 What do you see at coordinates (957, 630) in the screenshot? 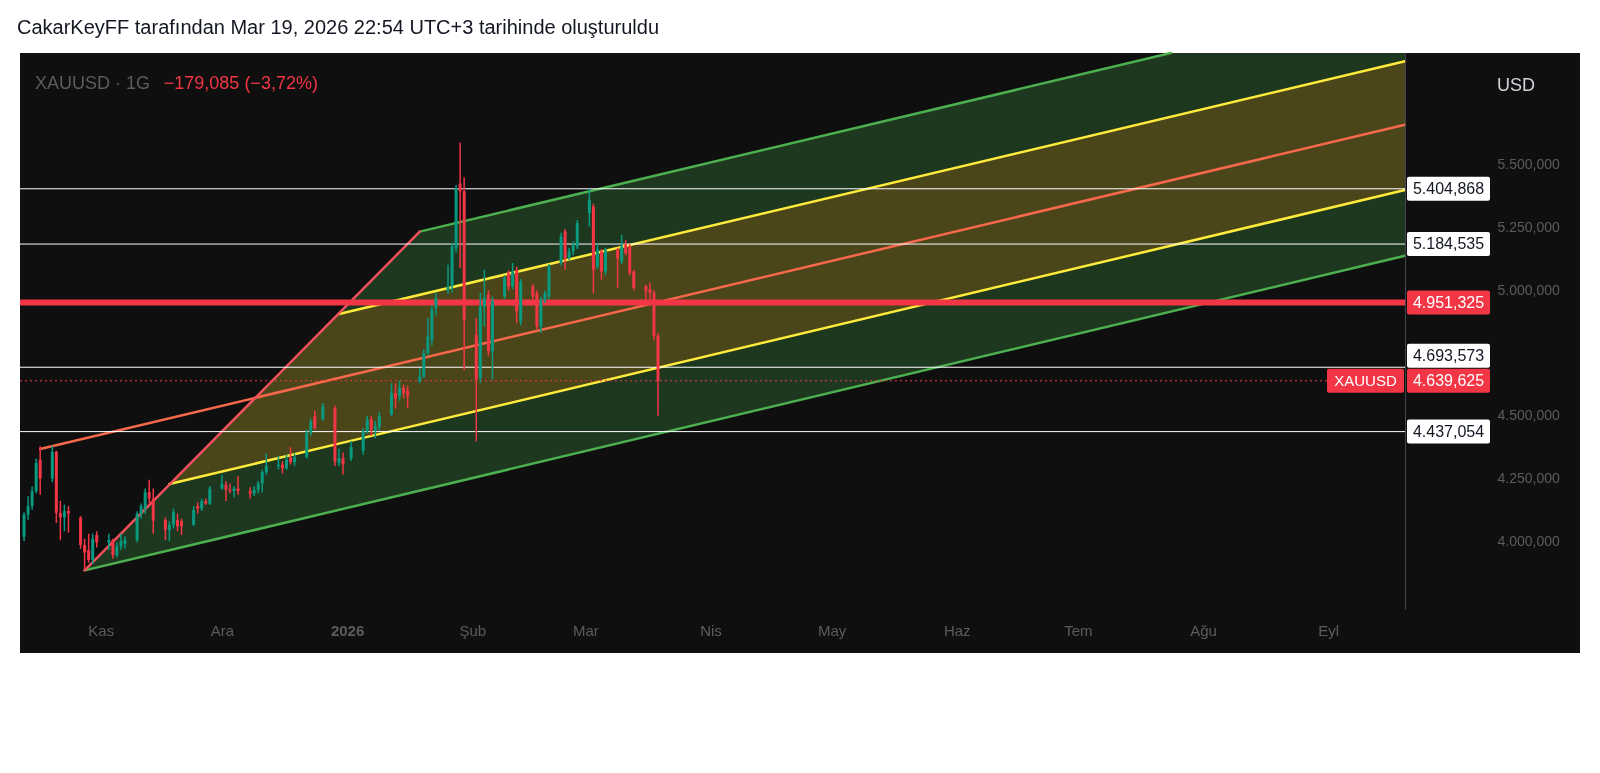
I see `x-tick-label: Haz` at bounding box center [957, 630].